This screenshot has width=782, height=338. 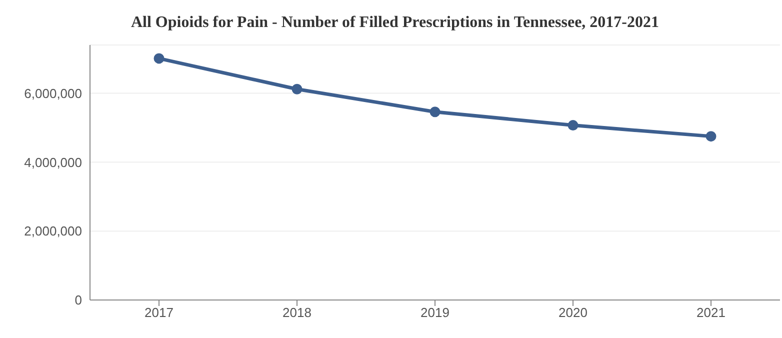 What do you see at coordinates (297, 312) in the screenshot?
I see `x-tick-label: 2018` at bounding box center [297, 312].